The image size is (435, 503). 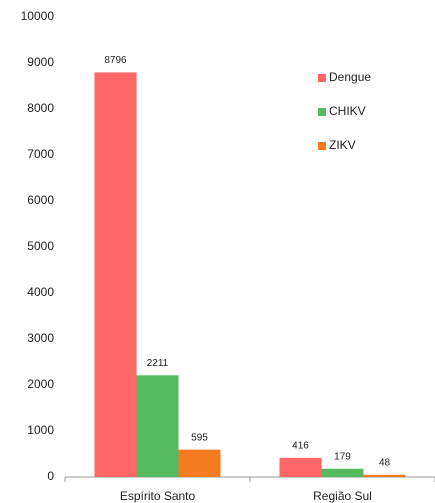 What do you see at coordinates (50, 476) in the screenshot?
I see `y-tick-label: 0` at bounding box center [50, 476].